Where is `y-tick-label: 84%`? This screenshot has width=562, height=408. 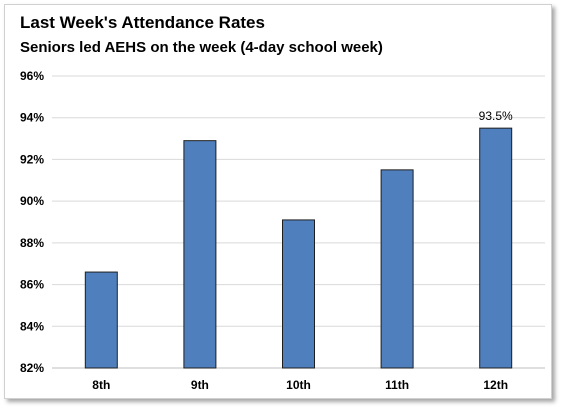 y-tick-label: 84% is located at coordinates (32, 326).